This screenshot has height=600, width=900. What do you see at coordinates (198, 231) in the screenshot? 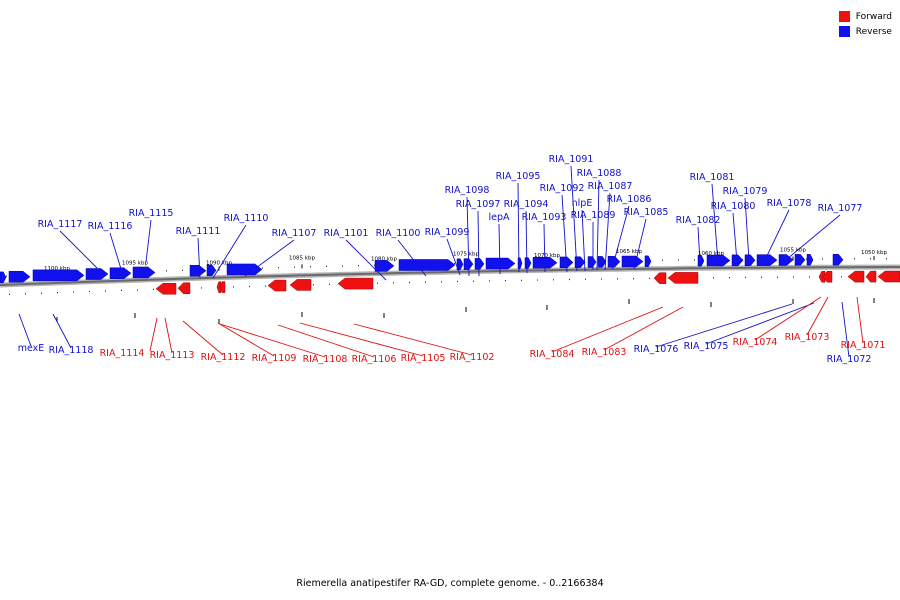
I see `gene-label-ria-1111: RIA_1111` at bounding box center [198, 231].